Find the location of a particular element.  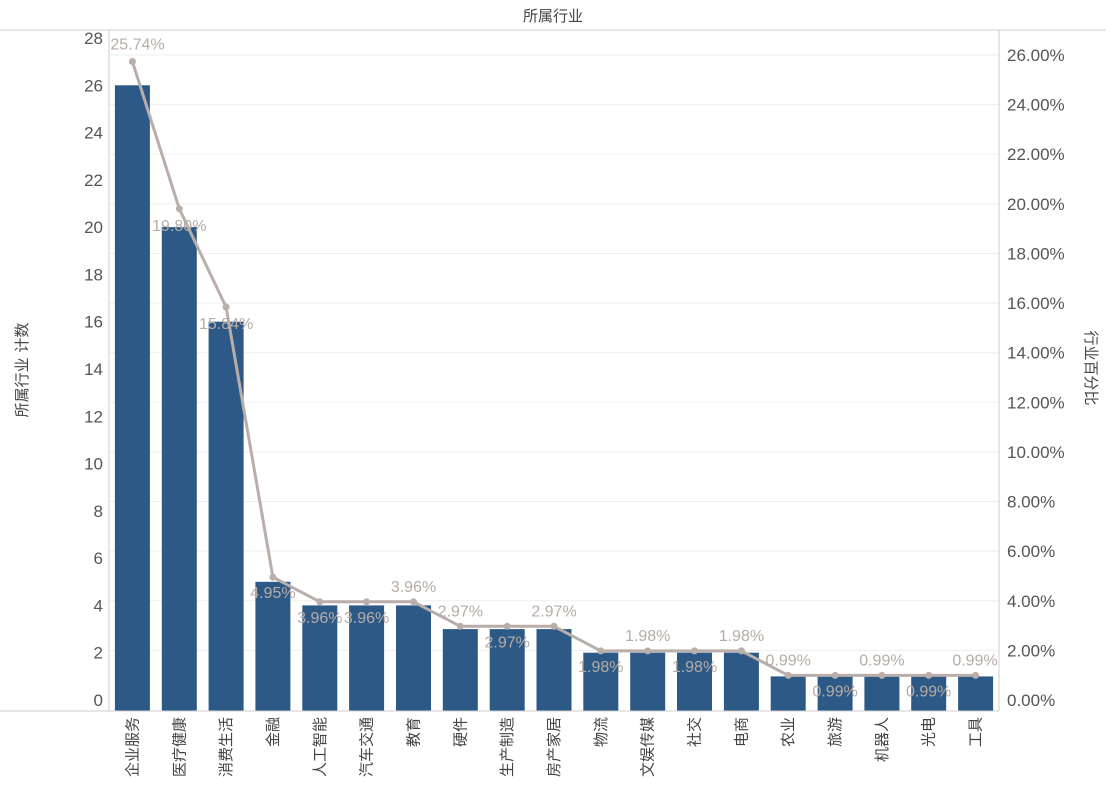

category-label: 机器人 is located at coordinates (882, 739).